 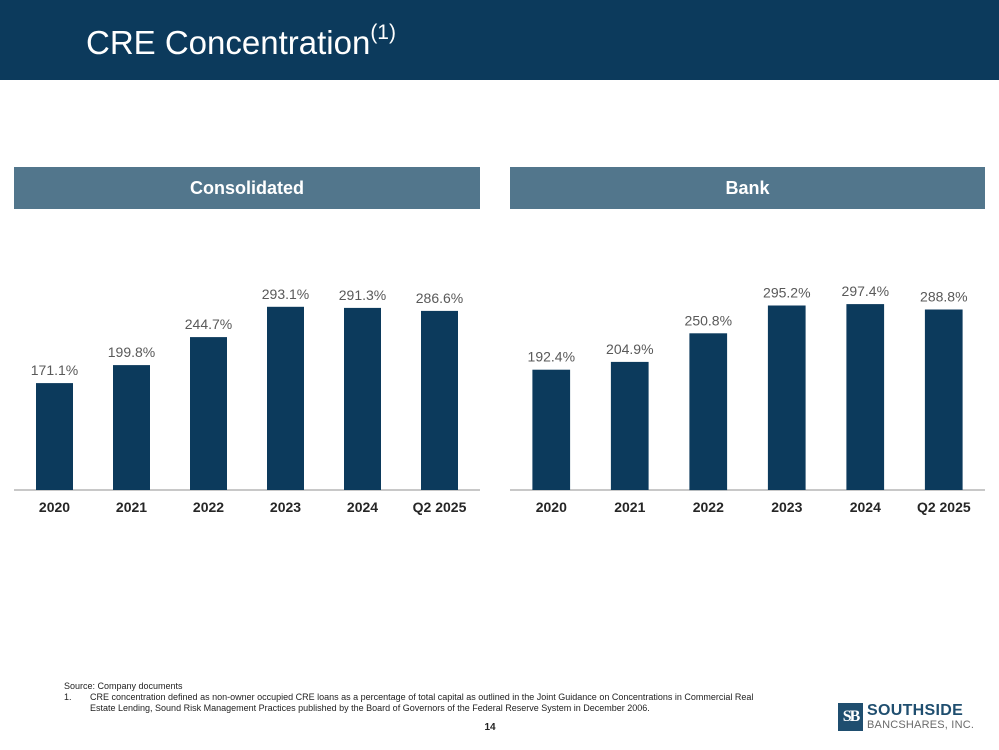 What do you see at coordinates (499, 40) in the screenshot?
I see `header-bar: CRE Concentration(1)` at bounding box center [499, 40].